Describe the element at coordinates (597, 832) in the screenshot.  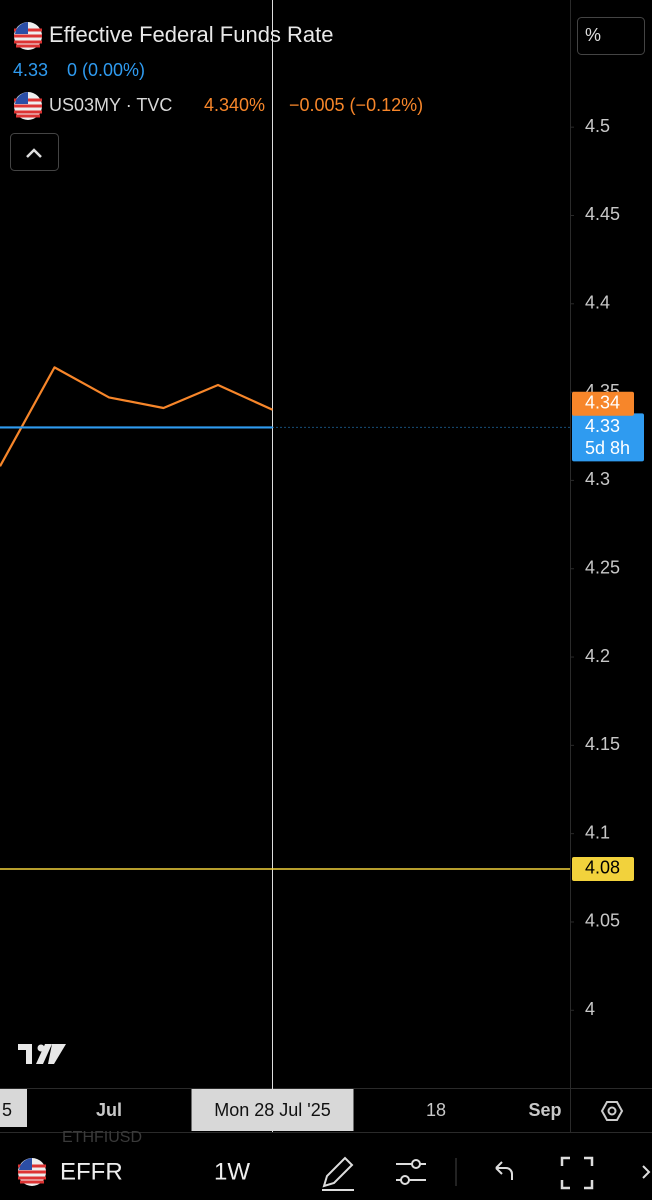
I see `y-tick-label: 4.1` at that location.